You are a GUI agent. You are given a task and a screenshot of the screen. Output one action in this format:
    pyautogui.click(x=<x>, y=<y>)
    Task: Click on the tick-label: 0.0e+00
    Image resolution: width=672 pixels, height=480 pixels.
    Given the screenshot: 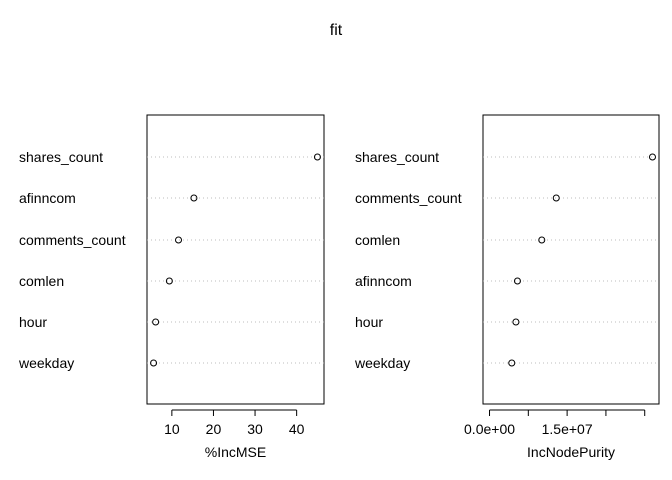 What is the action you would take?
    pyautogui.click(x=489, y=429)
    